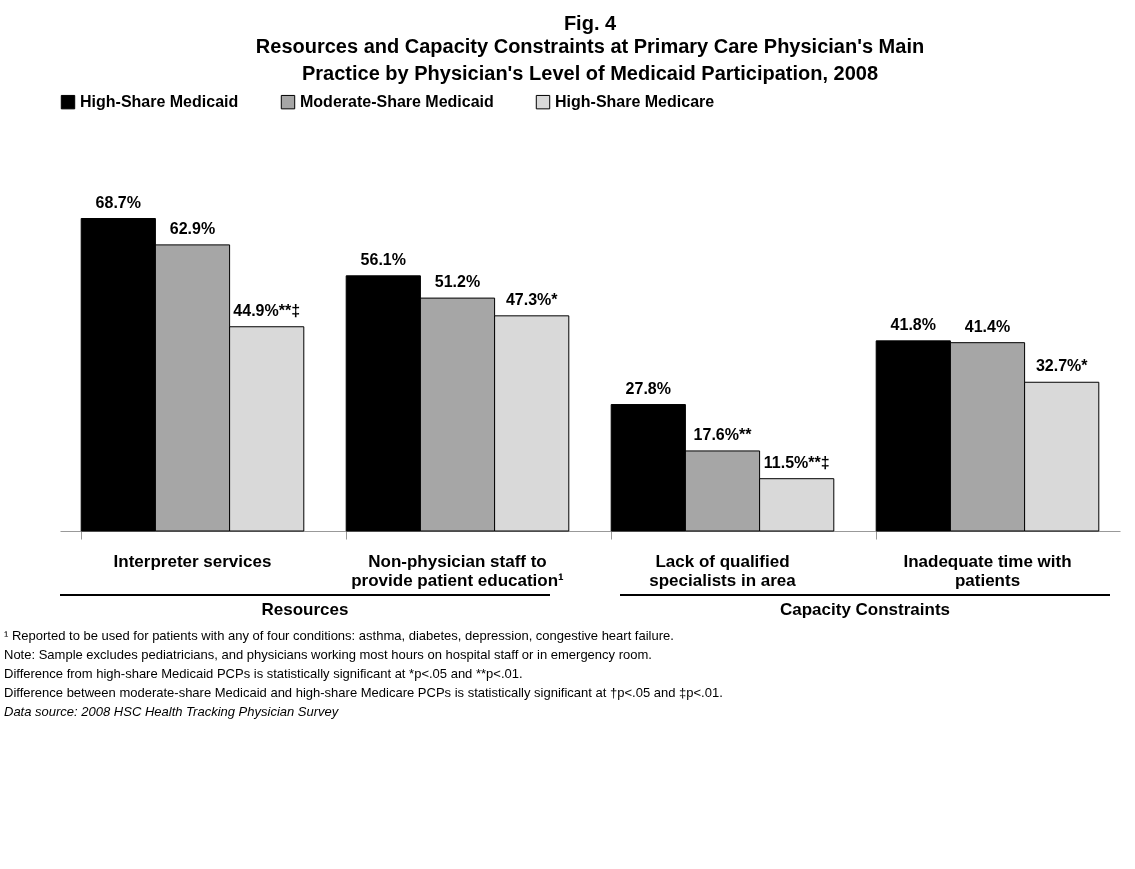 The height and width of the screenshot is (869, 1135). What do you see at coordinates (364, 693) in the screenshot?
I see `text: Difference between moderate-share Medicaid and high-share Medicare PCPs is statistically significant at †p<.05 and ‡p<.01.` at bounding box center [364, 693].